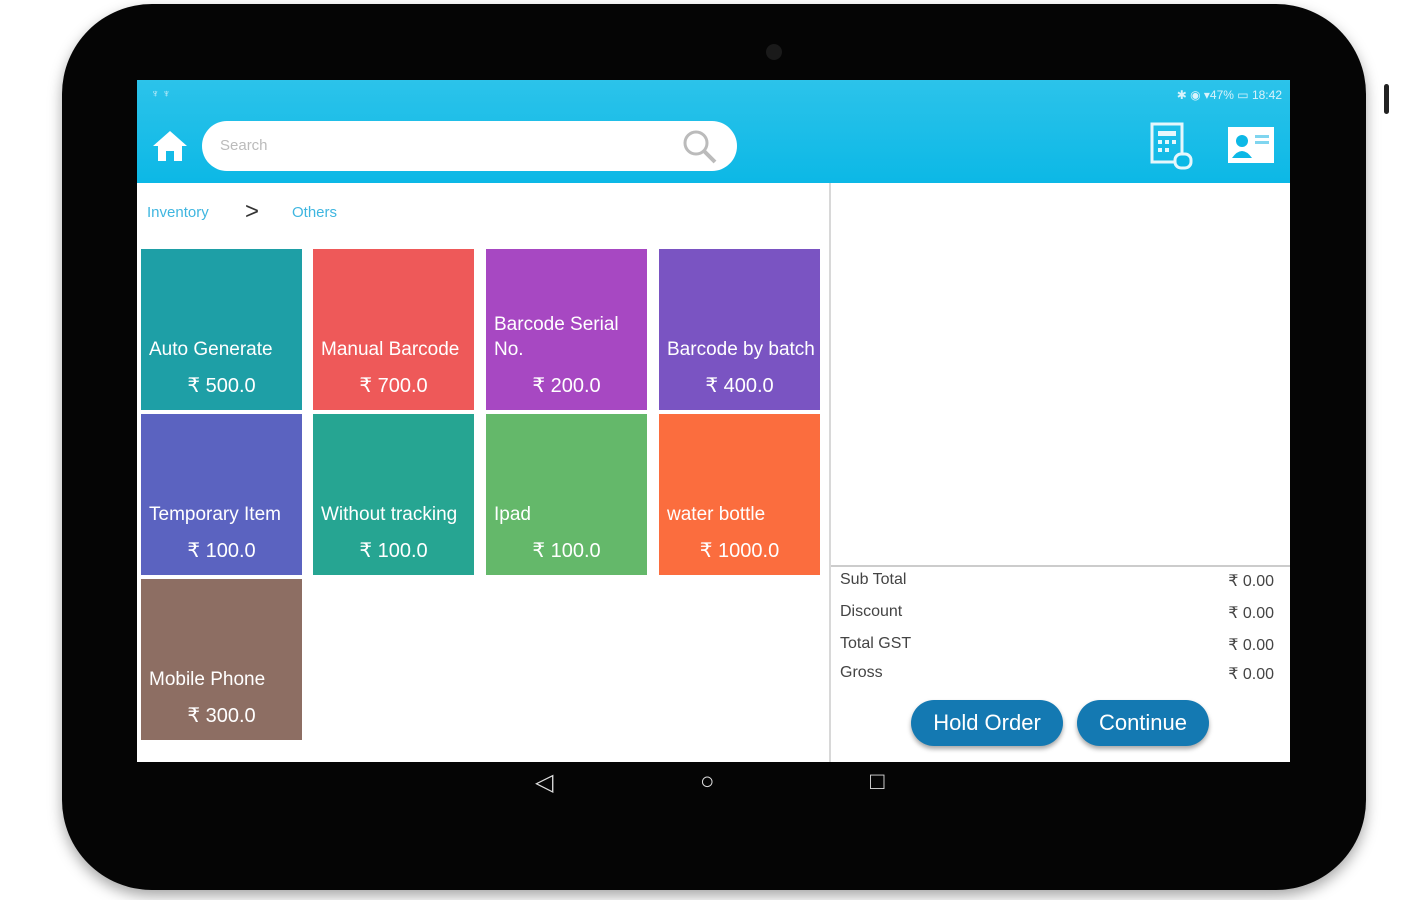 The image size is (1413, 900). Describe the element at coordinates (873, 579) in the screenshot. I see `subtotal-label: Sub Total` at that location.